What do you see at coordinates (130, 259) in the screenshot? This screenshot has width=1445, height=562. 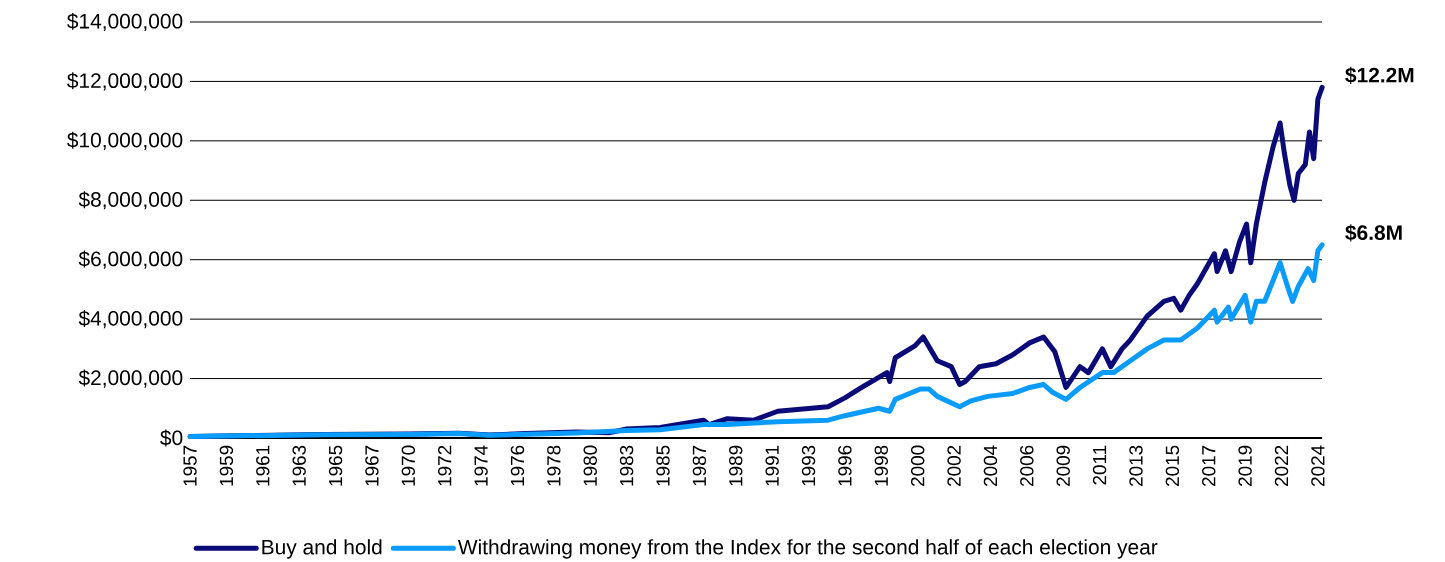 I see `y-tick-label: $6,000,000` at bounding box center [130, 259].